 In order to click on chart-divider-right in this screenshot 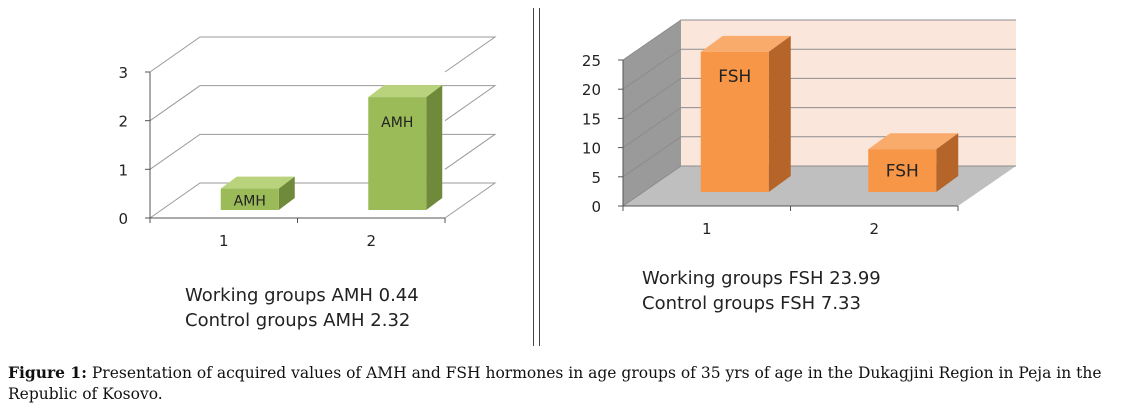, I will do `click(539, 177)`.